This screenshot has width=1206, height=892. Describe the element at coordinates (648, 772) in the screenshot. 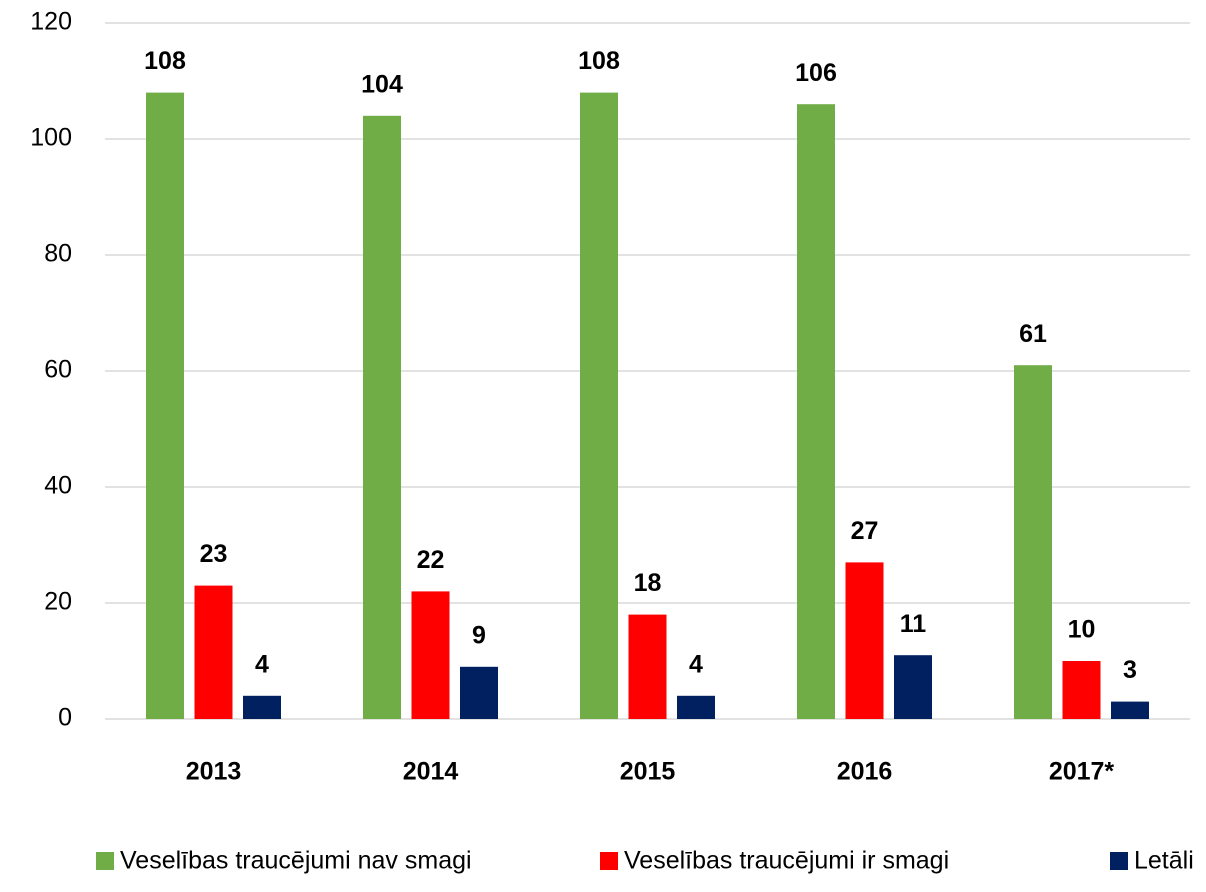

I see `x-tick-label: 2015` at that location.